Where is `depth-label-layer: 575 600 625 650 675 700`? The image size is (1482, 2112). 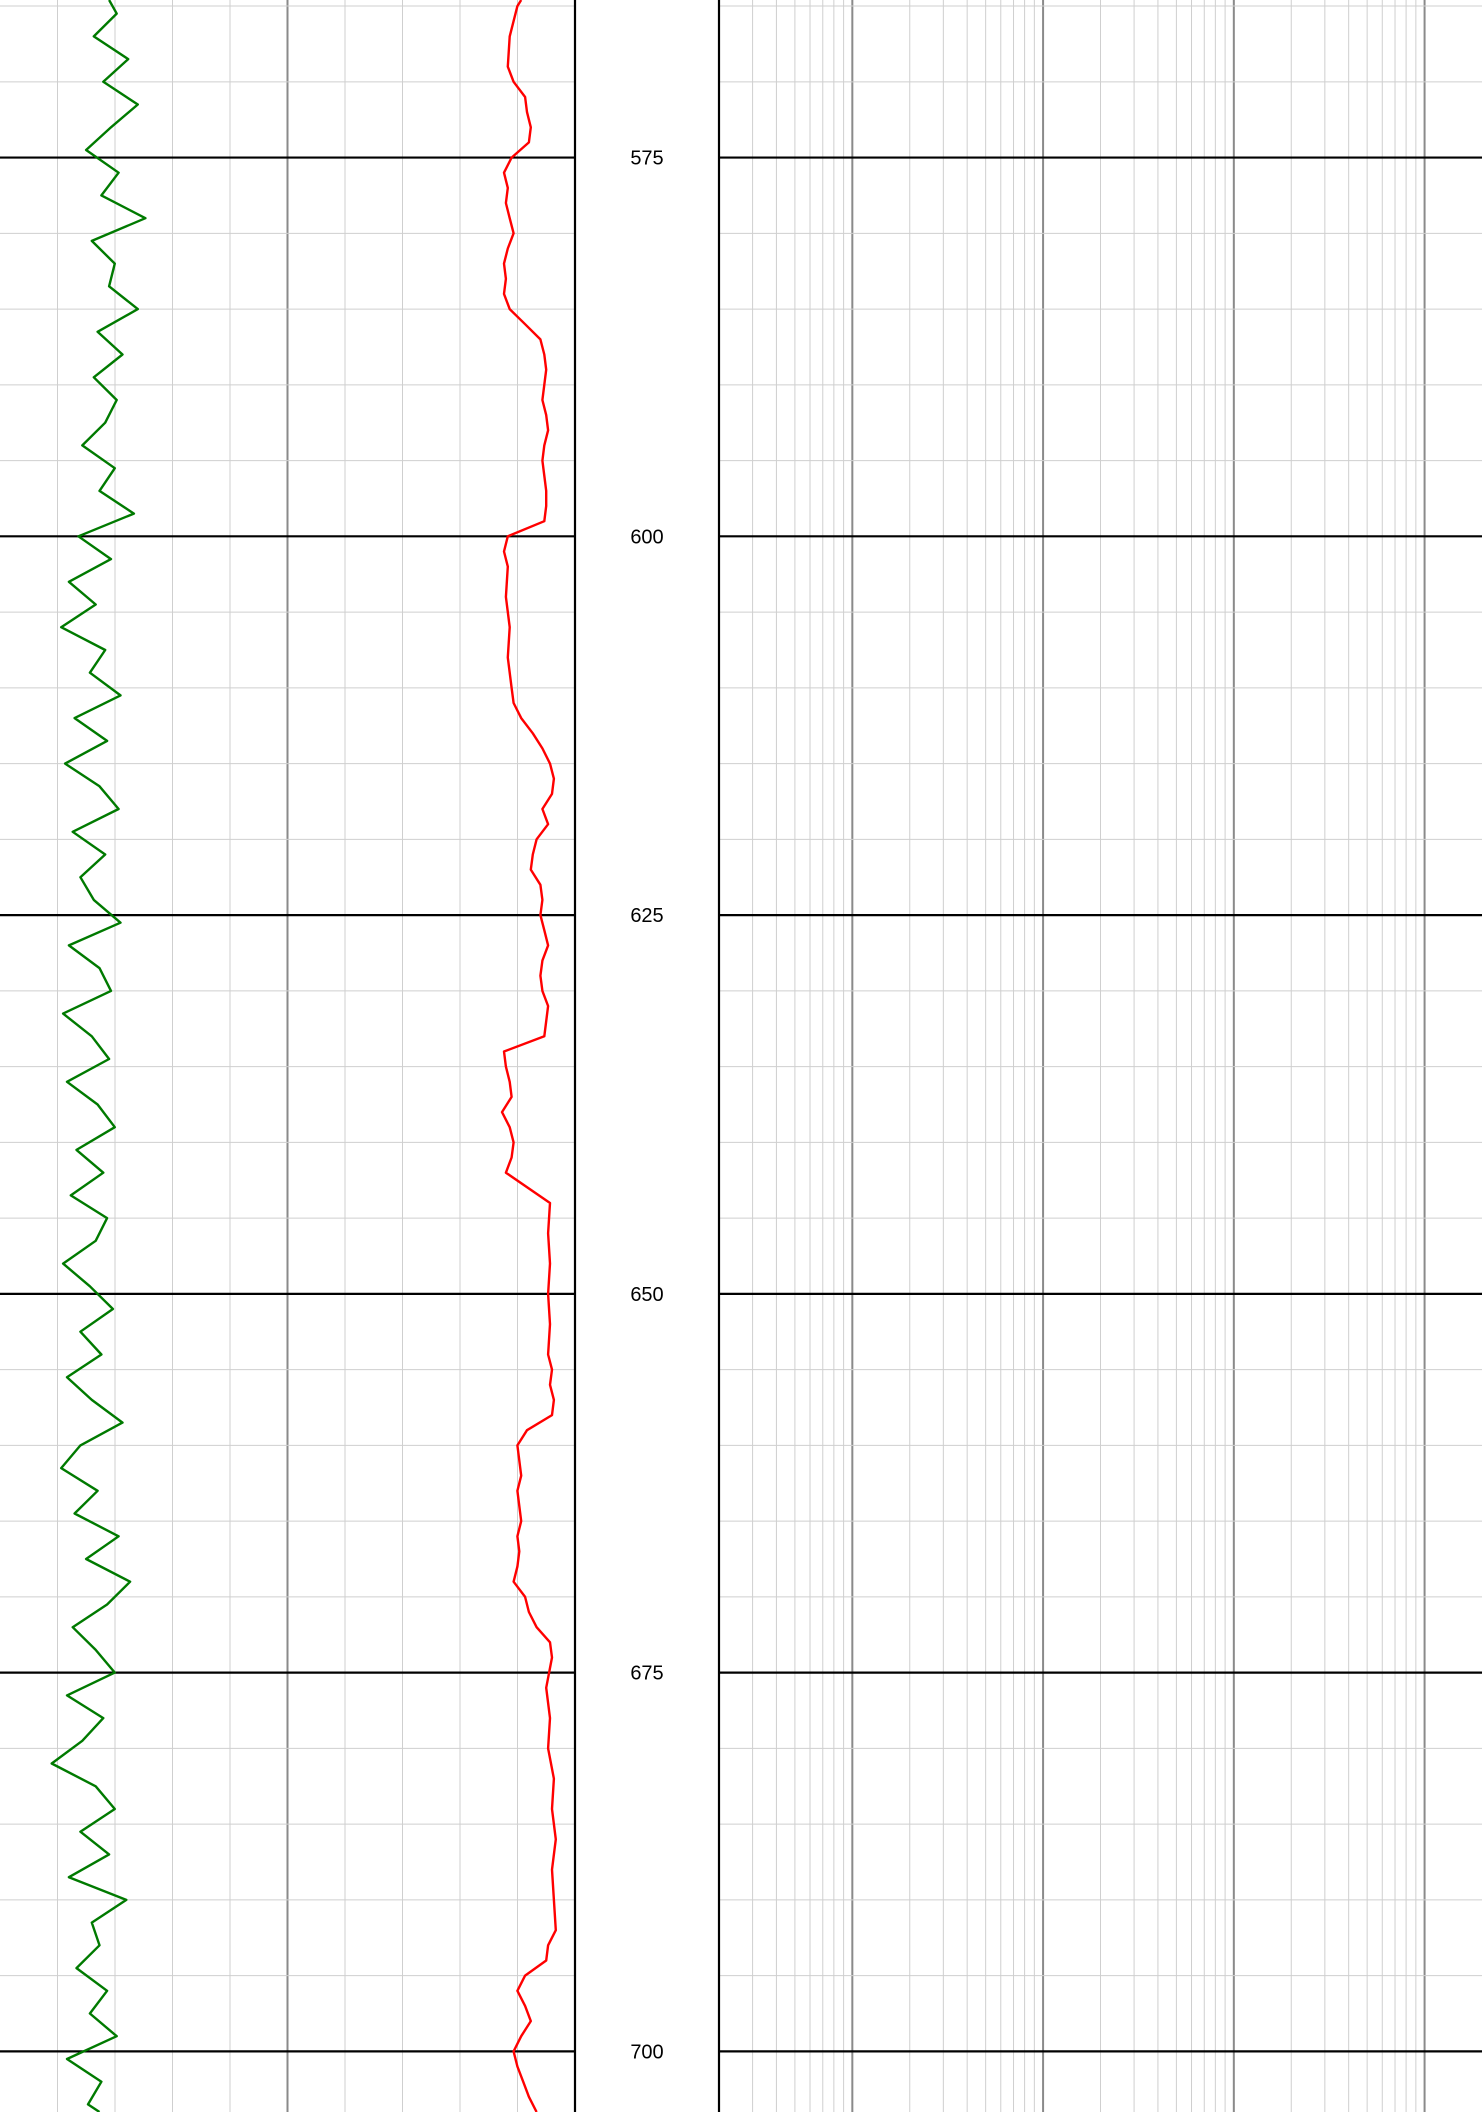 depth-label-layer: 575 600 625 650 675 700 is located at coordinates (646, 1106).